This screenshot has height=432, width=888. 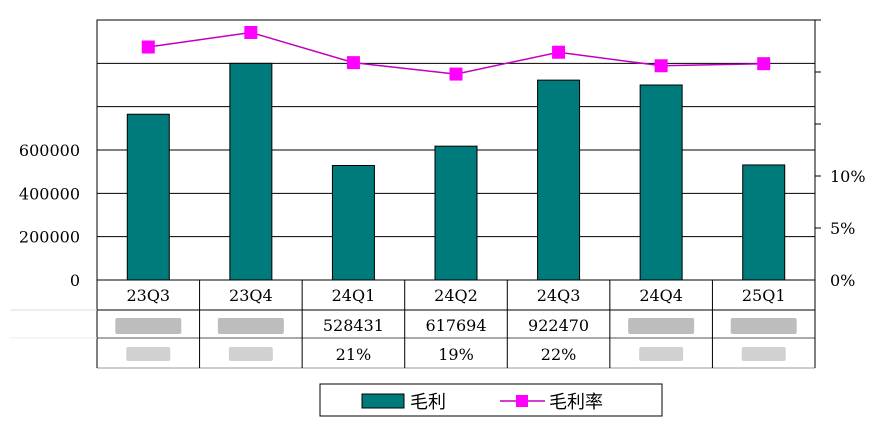 I want to click on y-right-tick-label: 0%, so click(x=842, y=280).